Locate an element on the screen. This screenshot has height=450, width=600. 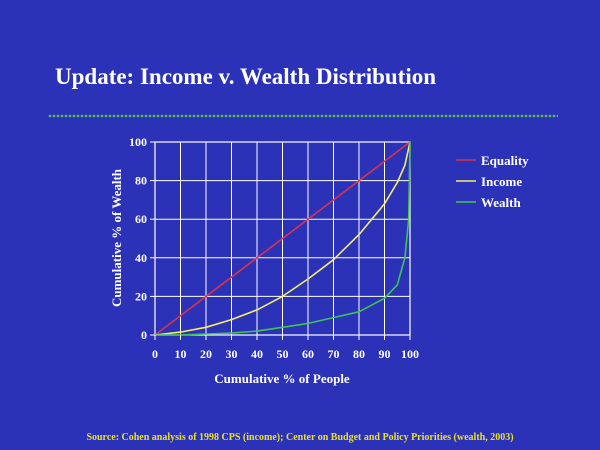
x-tick-label-0: 0 is located at coordinates (155, 354).